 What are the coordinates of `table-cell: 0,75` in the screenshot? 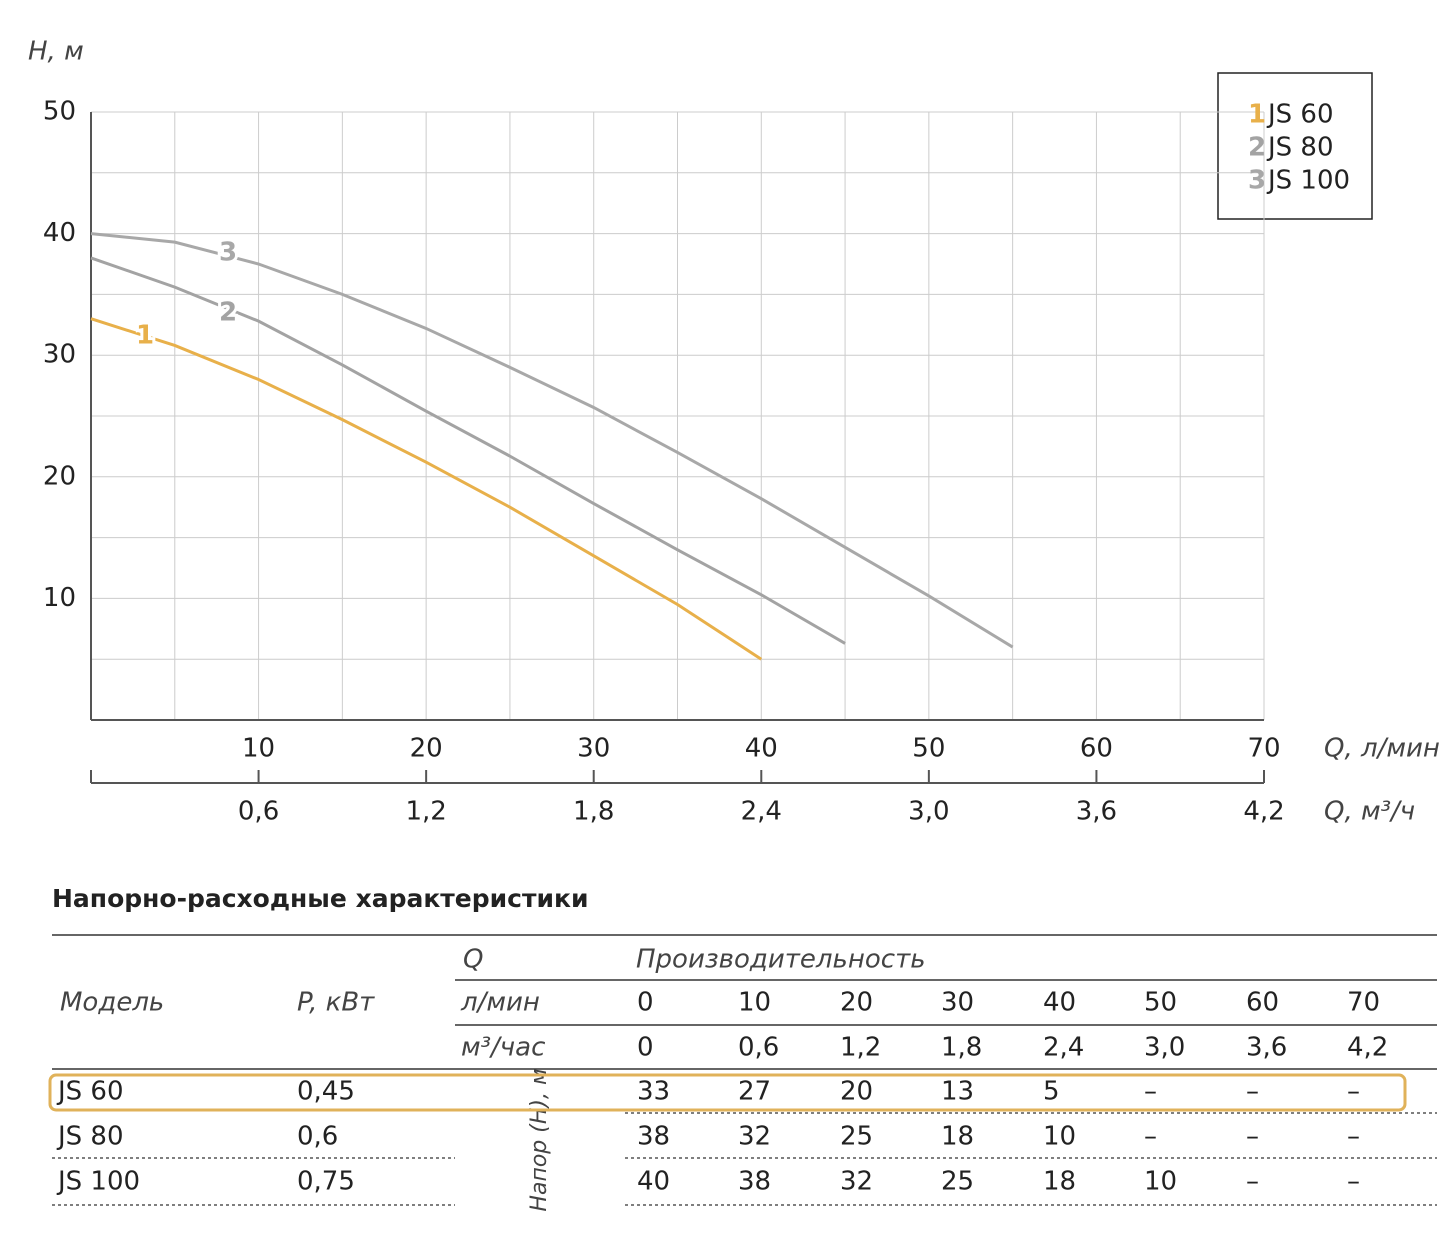 It's located at (326, 1182).